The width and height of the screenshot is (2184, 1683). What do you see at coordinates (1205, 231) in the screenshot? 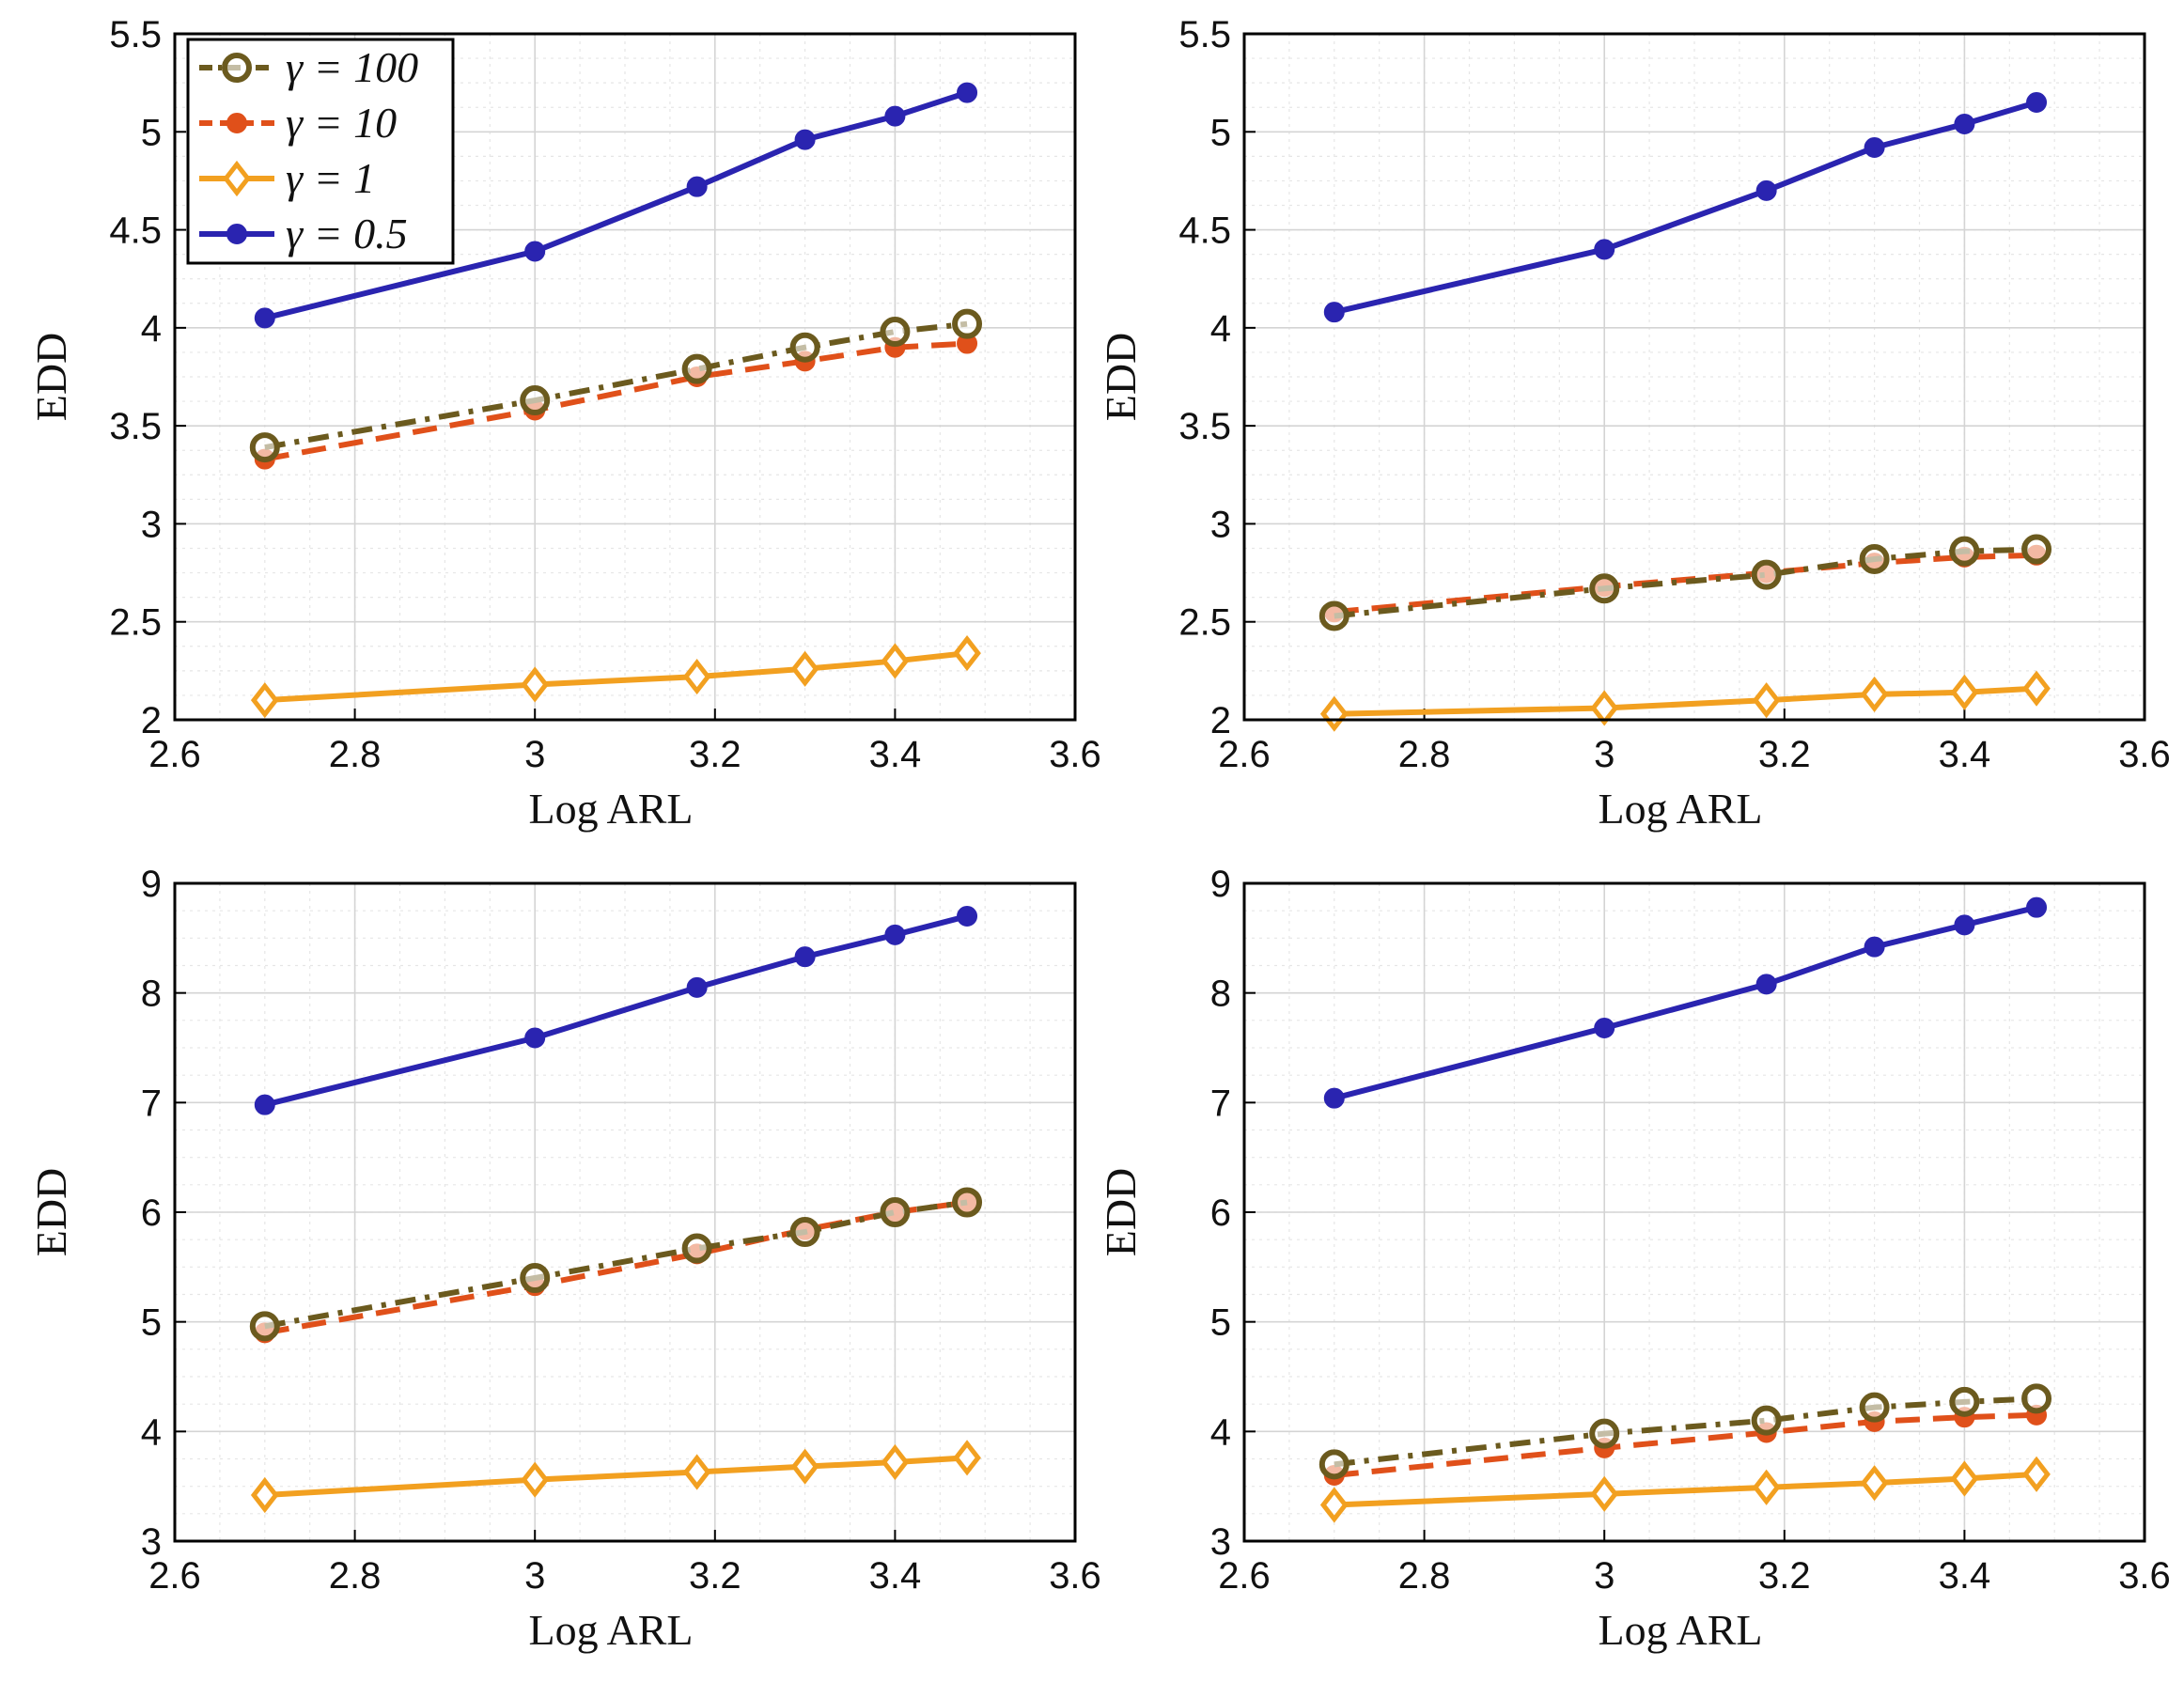
I see `y-tick-label: 4.5` at bounding box center [1205, 231].